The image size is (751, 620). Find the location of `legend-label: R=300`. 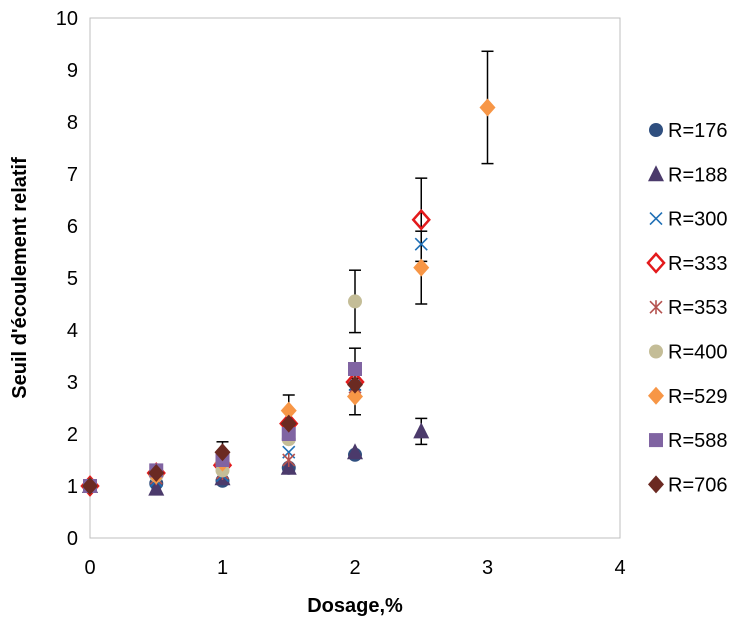

legend-label: R=300 is located at coordinates (698, 220).